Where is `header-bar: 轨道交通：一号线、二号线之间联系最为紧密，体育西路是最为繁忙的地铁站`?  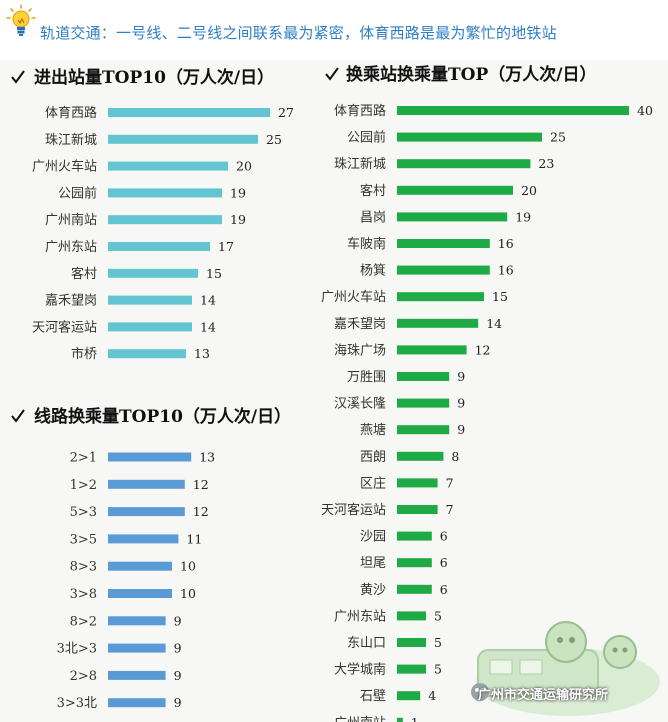
header-bar: 轨道交通：一号线、二号线之间联系最为紧密，体育西路是最为繁忙的地铁站 is located at coordinates (334, 30).